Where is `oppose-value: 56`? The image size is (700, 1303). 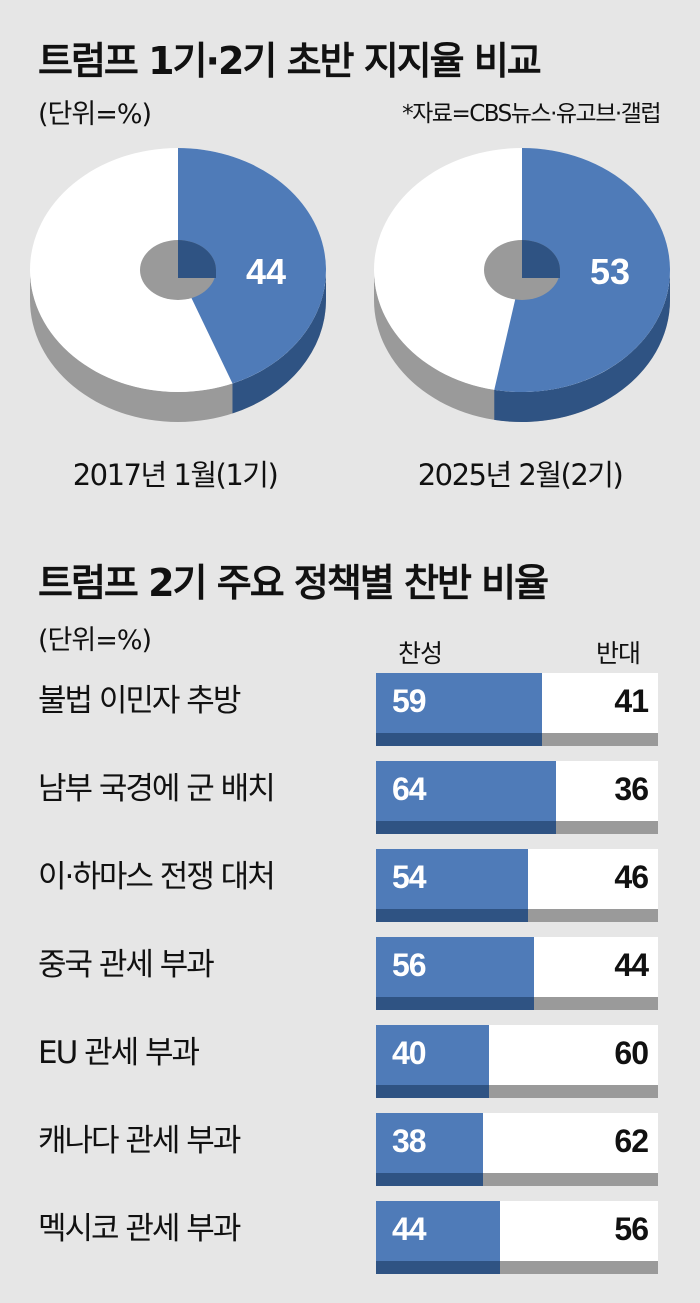
oppose-value: 56 is located at coordinates (631, 1229).